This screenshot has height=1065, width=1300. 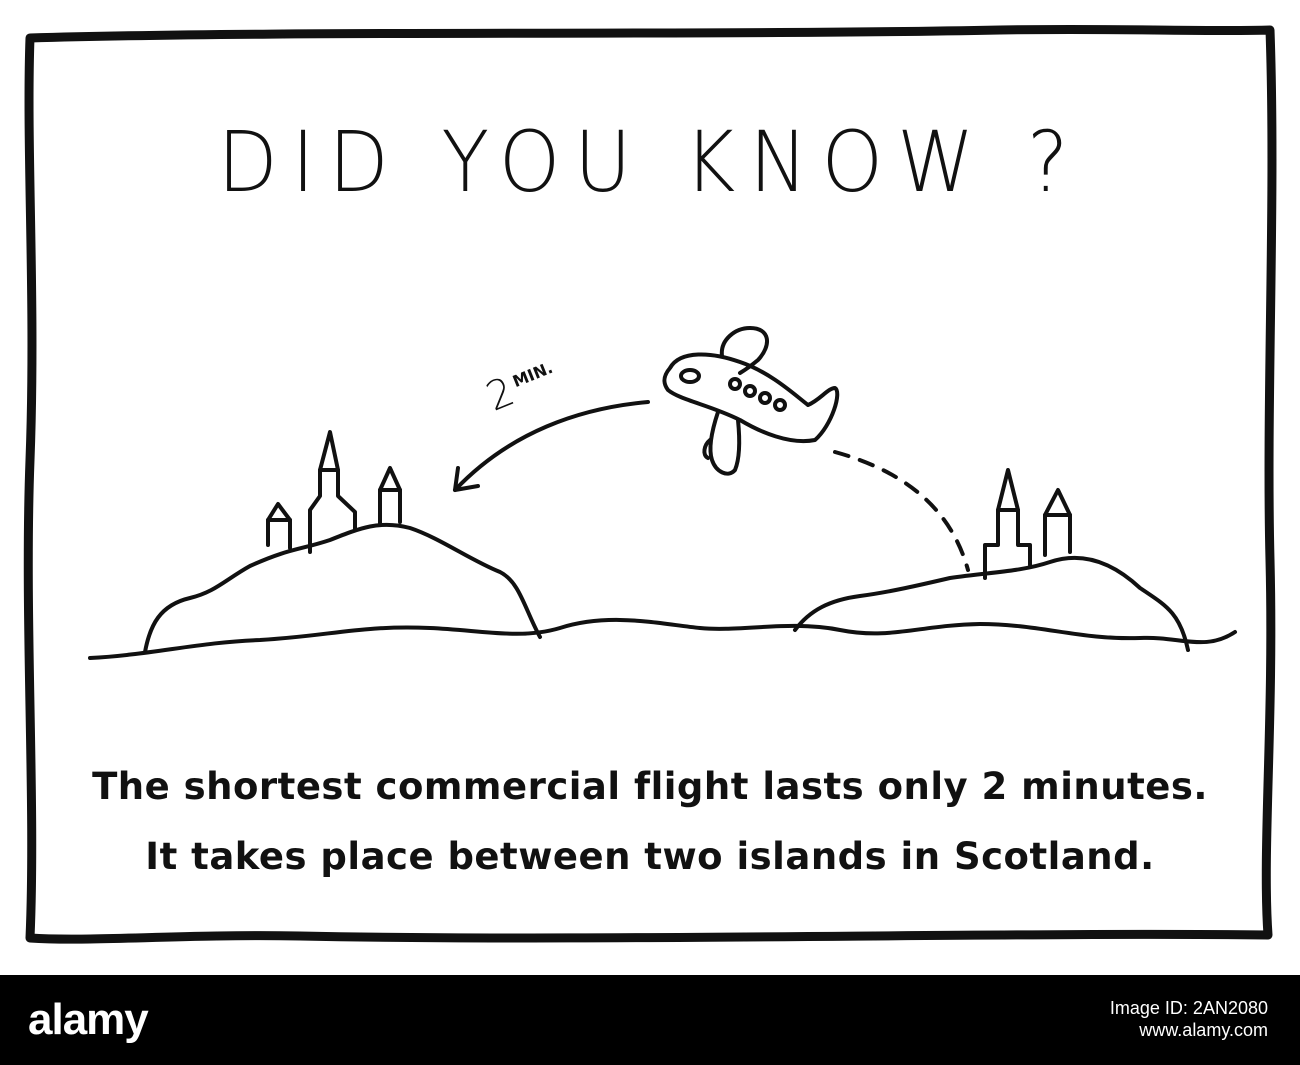 I want to click on flight-duration-unit: MIN., so click(x=532, y=374).